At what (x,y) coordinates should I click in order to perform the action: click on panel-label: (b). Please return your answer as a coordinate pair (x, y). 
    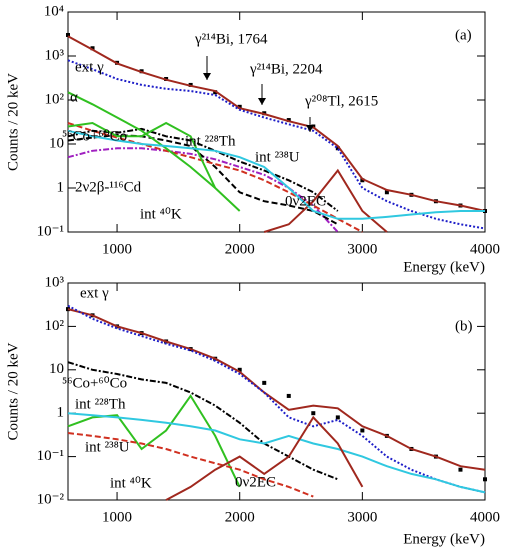
    Looking at the image, I should click on (464, 326).